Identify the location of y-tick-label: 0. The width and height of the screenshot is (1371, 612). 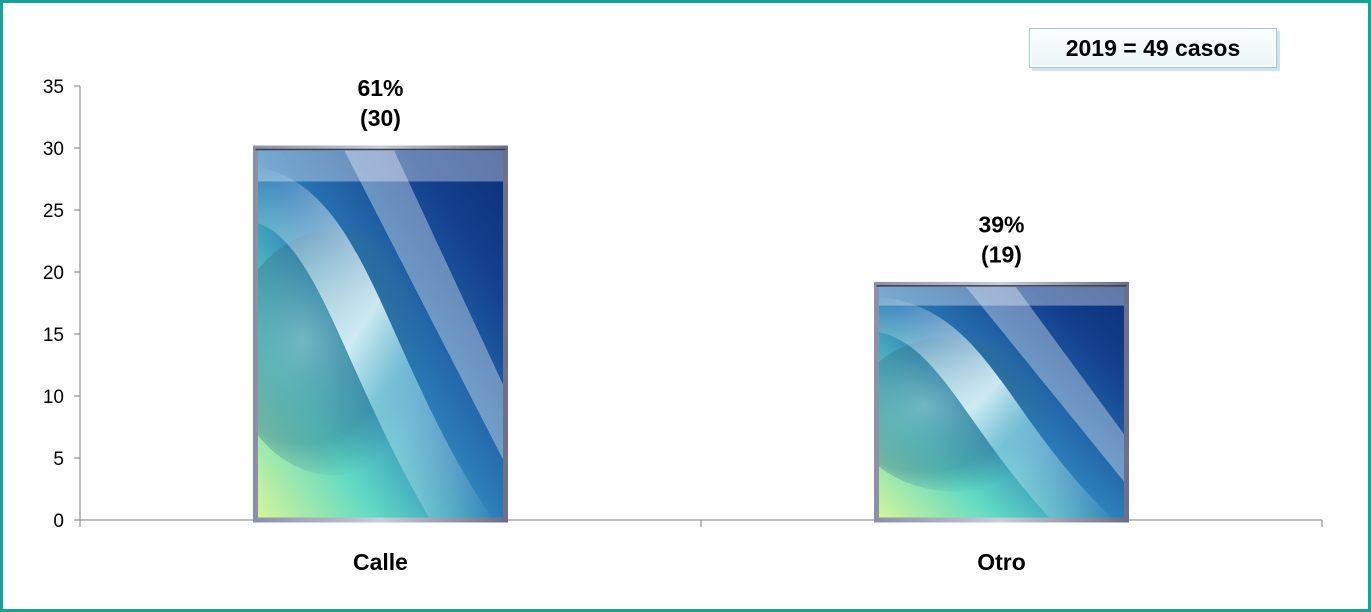
(58, 521).